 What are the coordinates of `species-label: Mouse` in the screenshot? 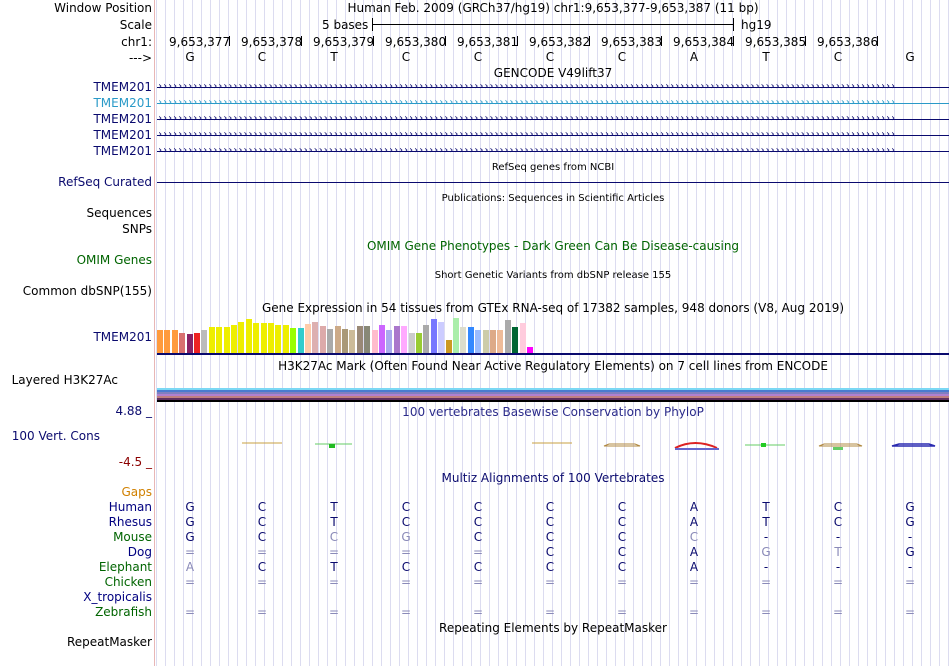 It's located at (132, 537).